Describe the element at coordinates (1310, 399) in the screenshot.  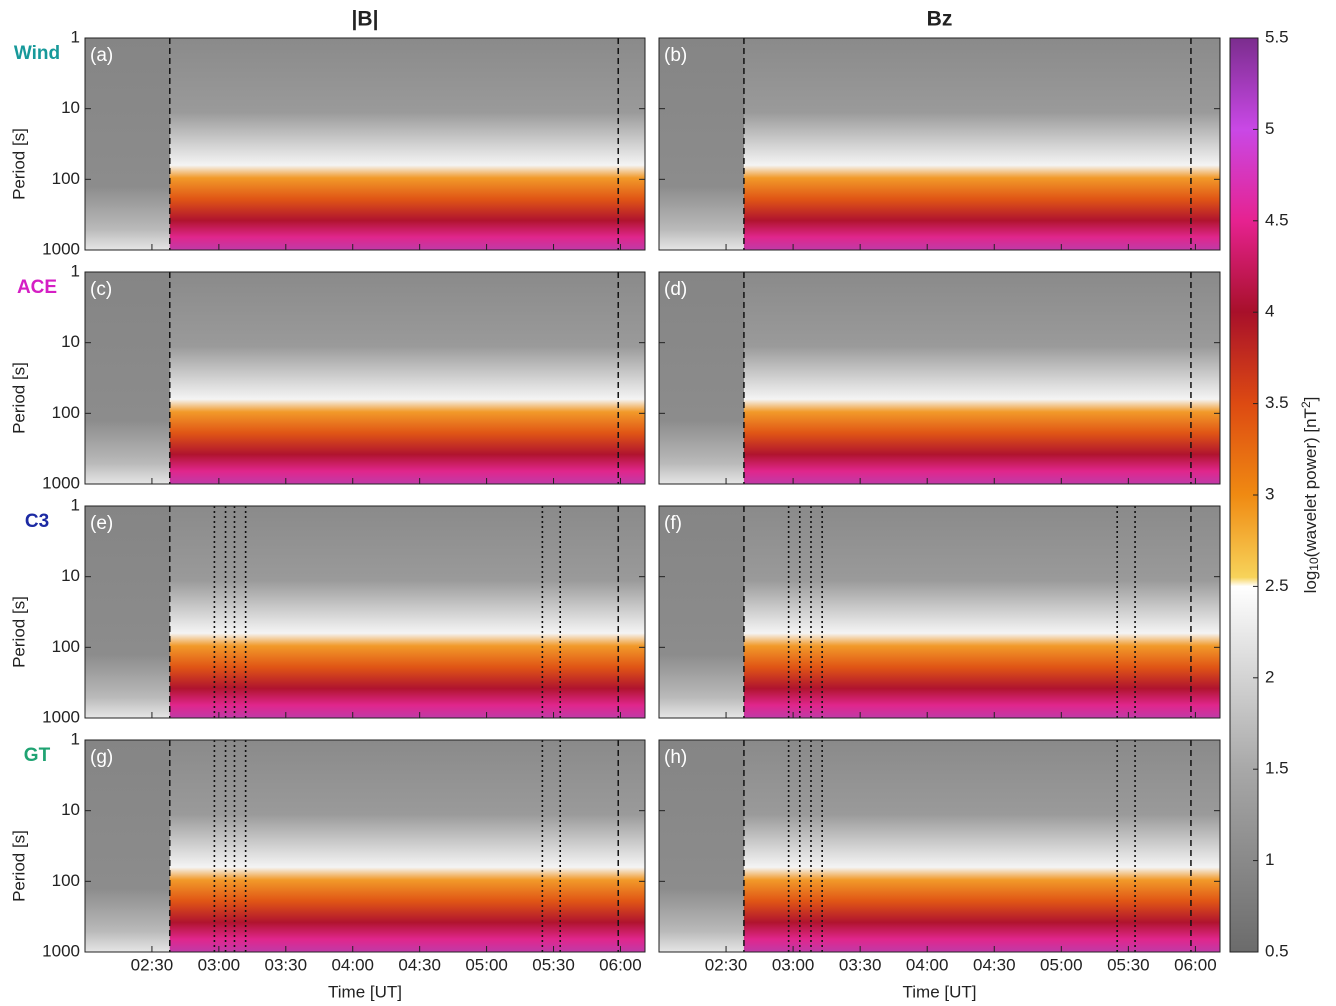
I see `colorbar-label-part: ]` at that location.